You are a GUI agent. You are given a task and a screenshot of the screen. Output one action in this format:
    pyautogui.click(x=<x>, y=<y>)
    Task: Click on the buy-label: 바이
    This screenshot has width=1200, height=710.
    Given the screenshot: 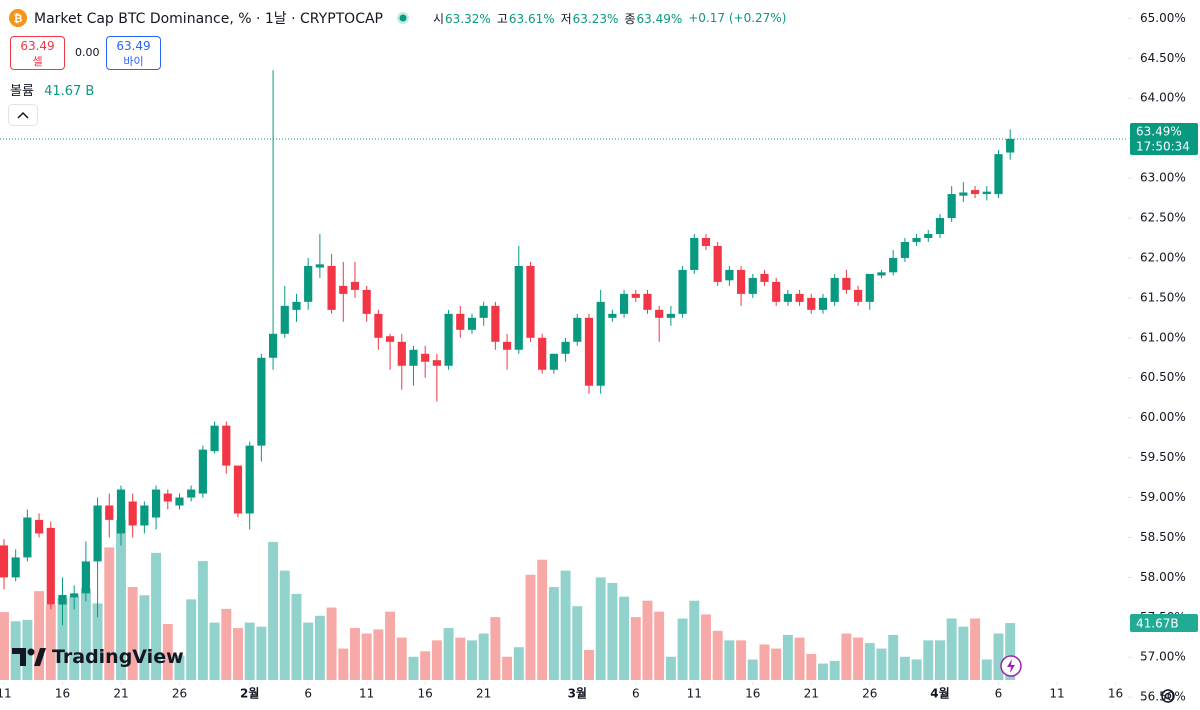 What is the action you would take?
    pyautogui.click(x=133, y=61)
    